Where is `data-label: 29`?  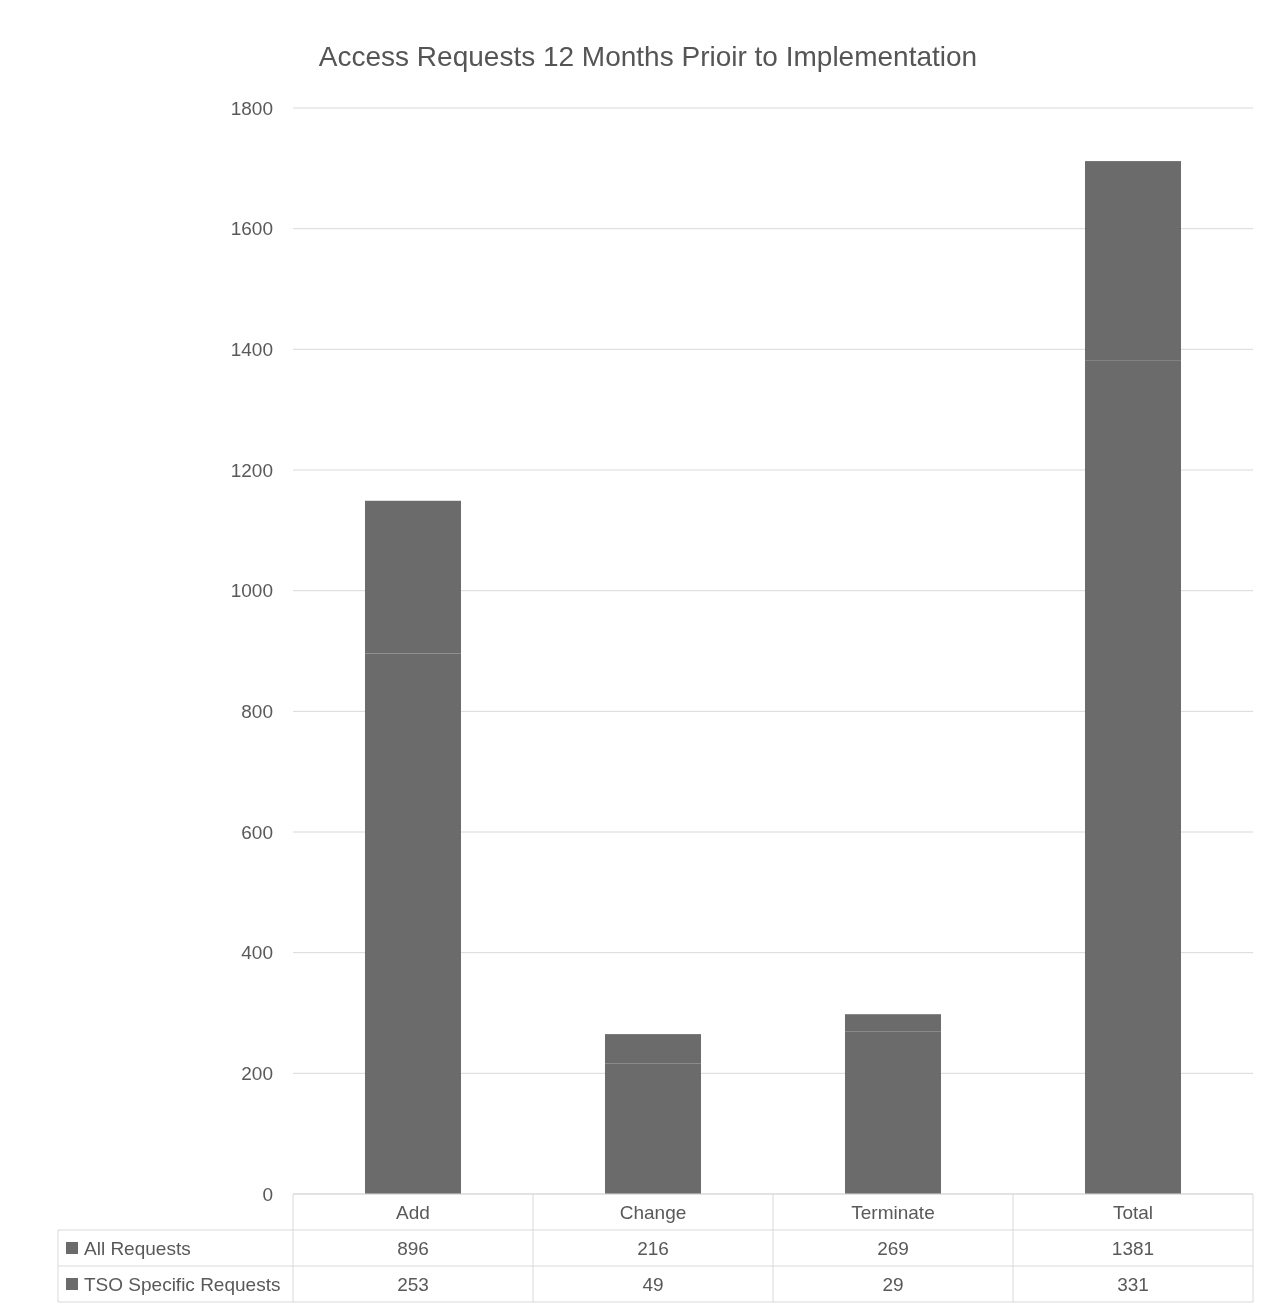 data-label: 29 is located at coordinates (893, 1284).